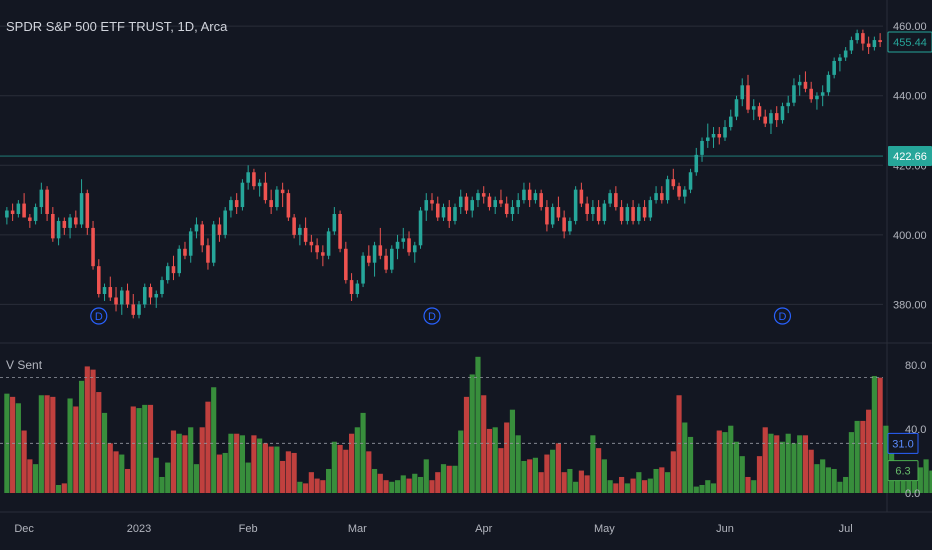  What do you see at coordinates (903, 443) in the screenshot?
I see `v-sent-signal-label-box` at bounding box center [903, 443].